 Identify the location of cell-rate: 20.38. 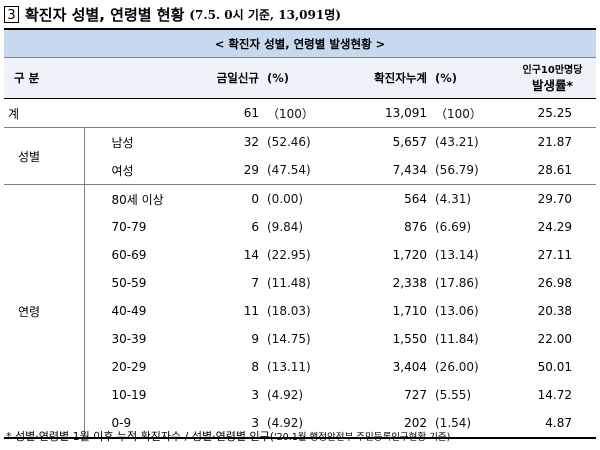
(554, 311).